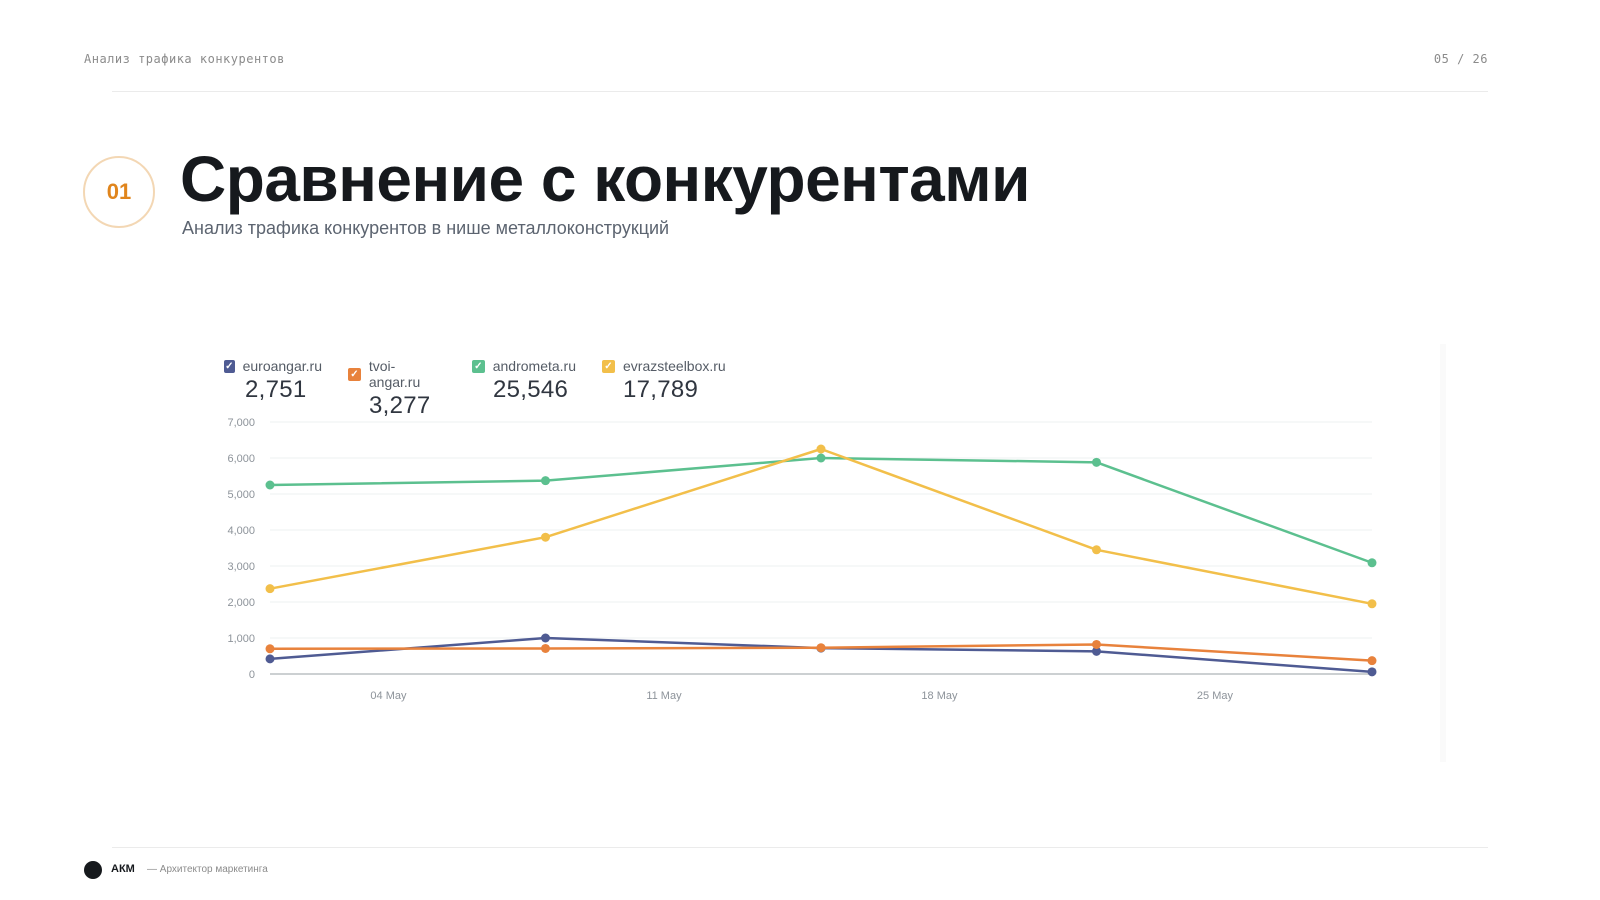 The image size is (1600, 900). I want to click on y-tick-label: 6,000, so click(241, 459).